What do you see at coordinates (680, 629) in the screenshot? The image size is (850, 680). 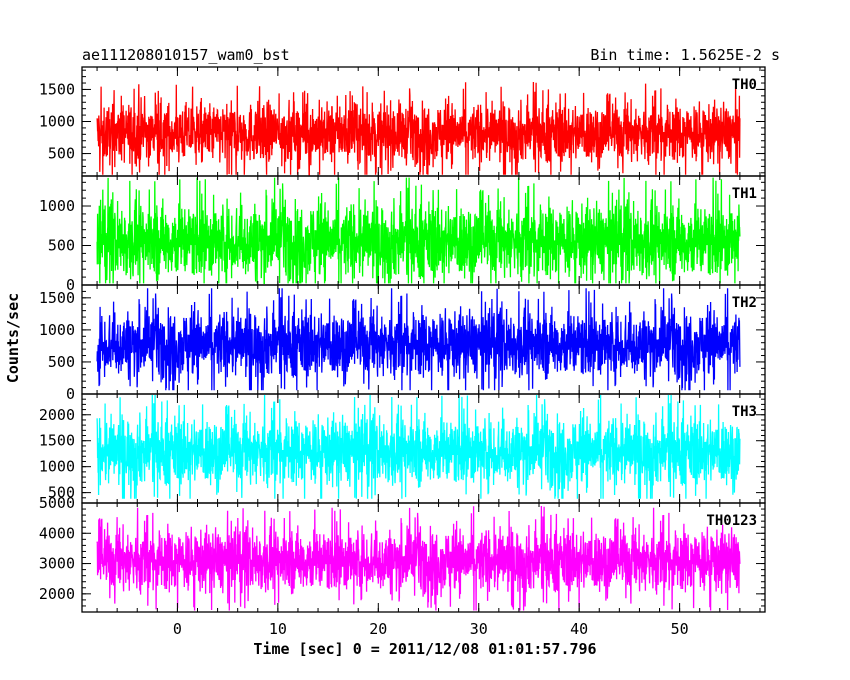 I see `x-tick-label: 50` at bounding box center [680, 629].